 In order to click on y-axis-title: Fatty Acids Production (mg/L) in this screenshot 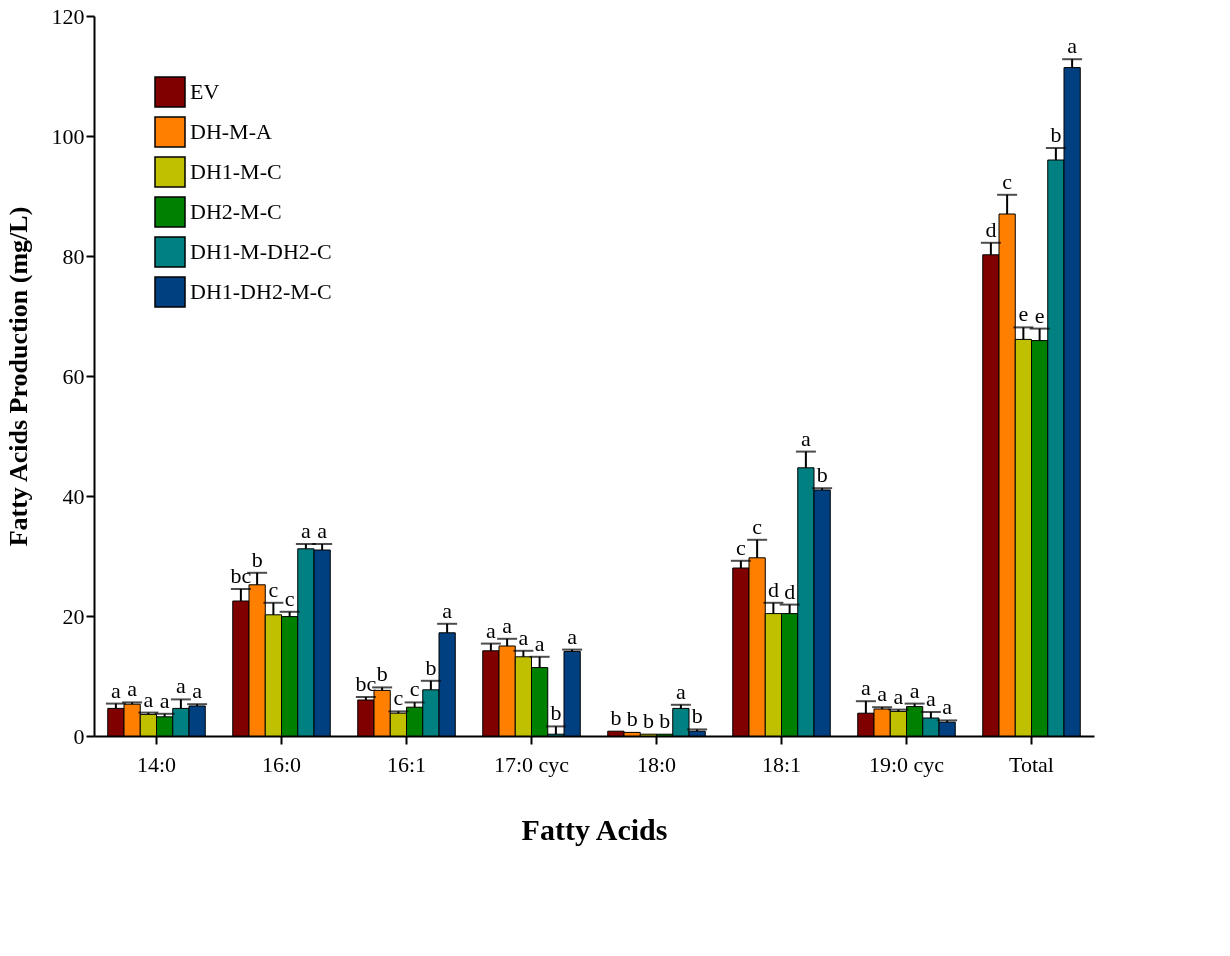, I will do `click(18, 376)`.